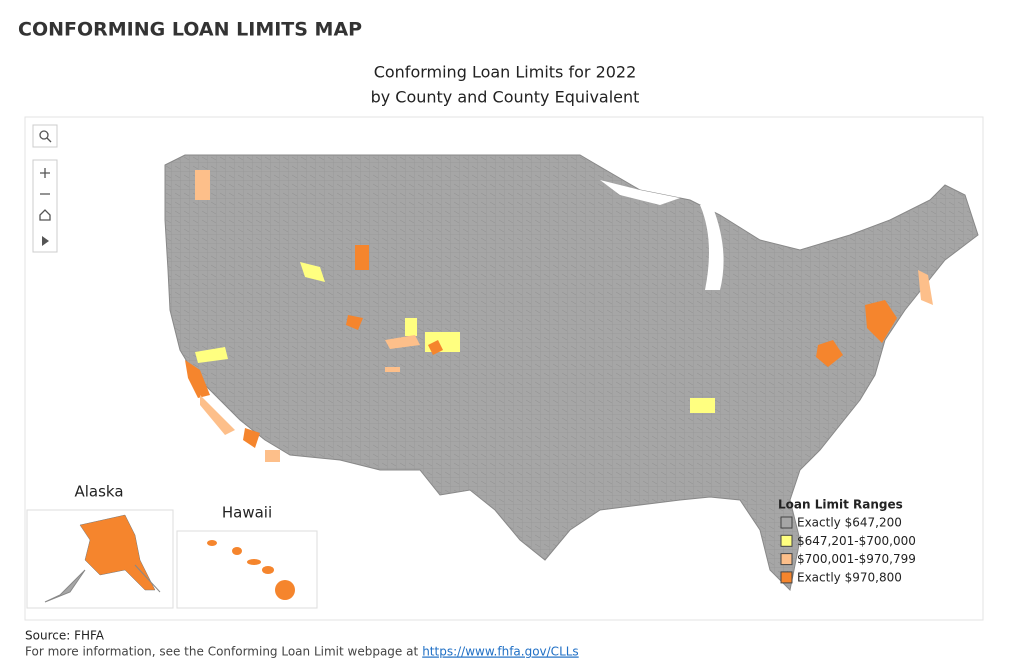 This screenshot has height=664, width=1024. Describe the element at coordinates (247, 513) in the screenshot. I see `inset-label: Hawaii` at that location.